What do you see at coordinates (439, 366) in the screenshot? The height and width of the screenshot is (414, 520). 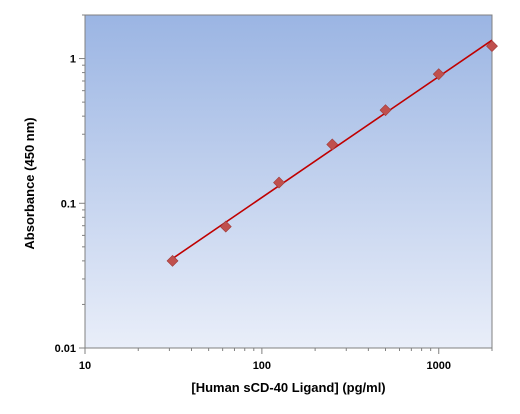 I see `x-tick-label: 1000` at bounding box center [439, 366].